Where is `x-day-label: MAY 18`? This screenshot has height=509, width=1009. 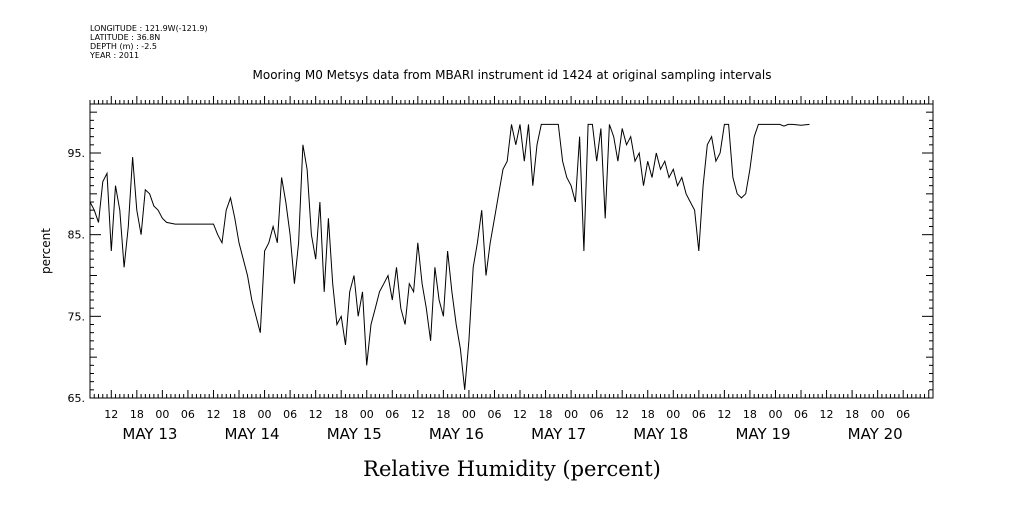 x-day-label: MAY 18 is located at coordinates (660, 434).